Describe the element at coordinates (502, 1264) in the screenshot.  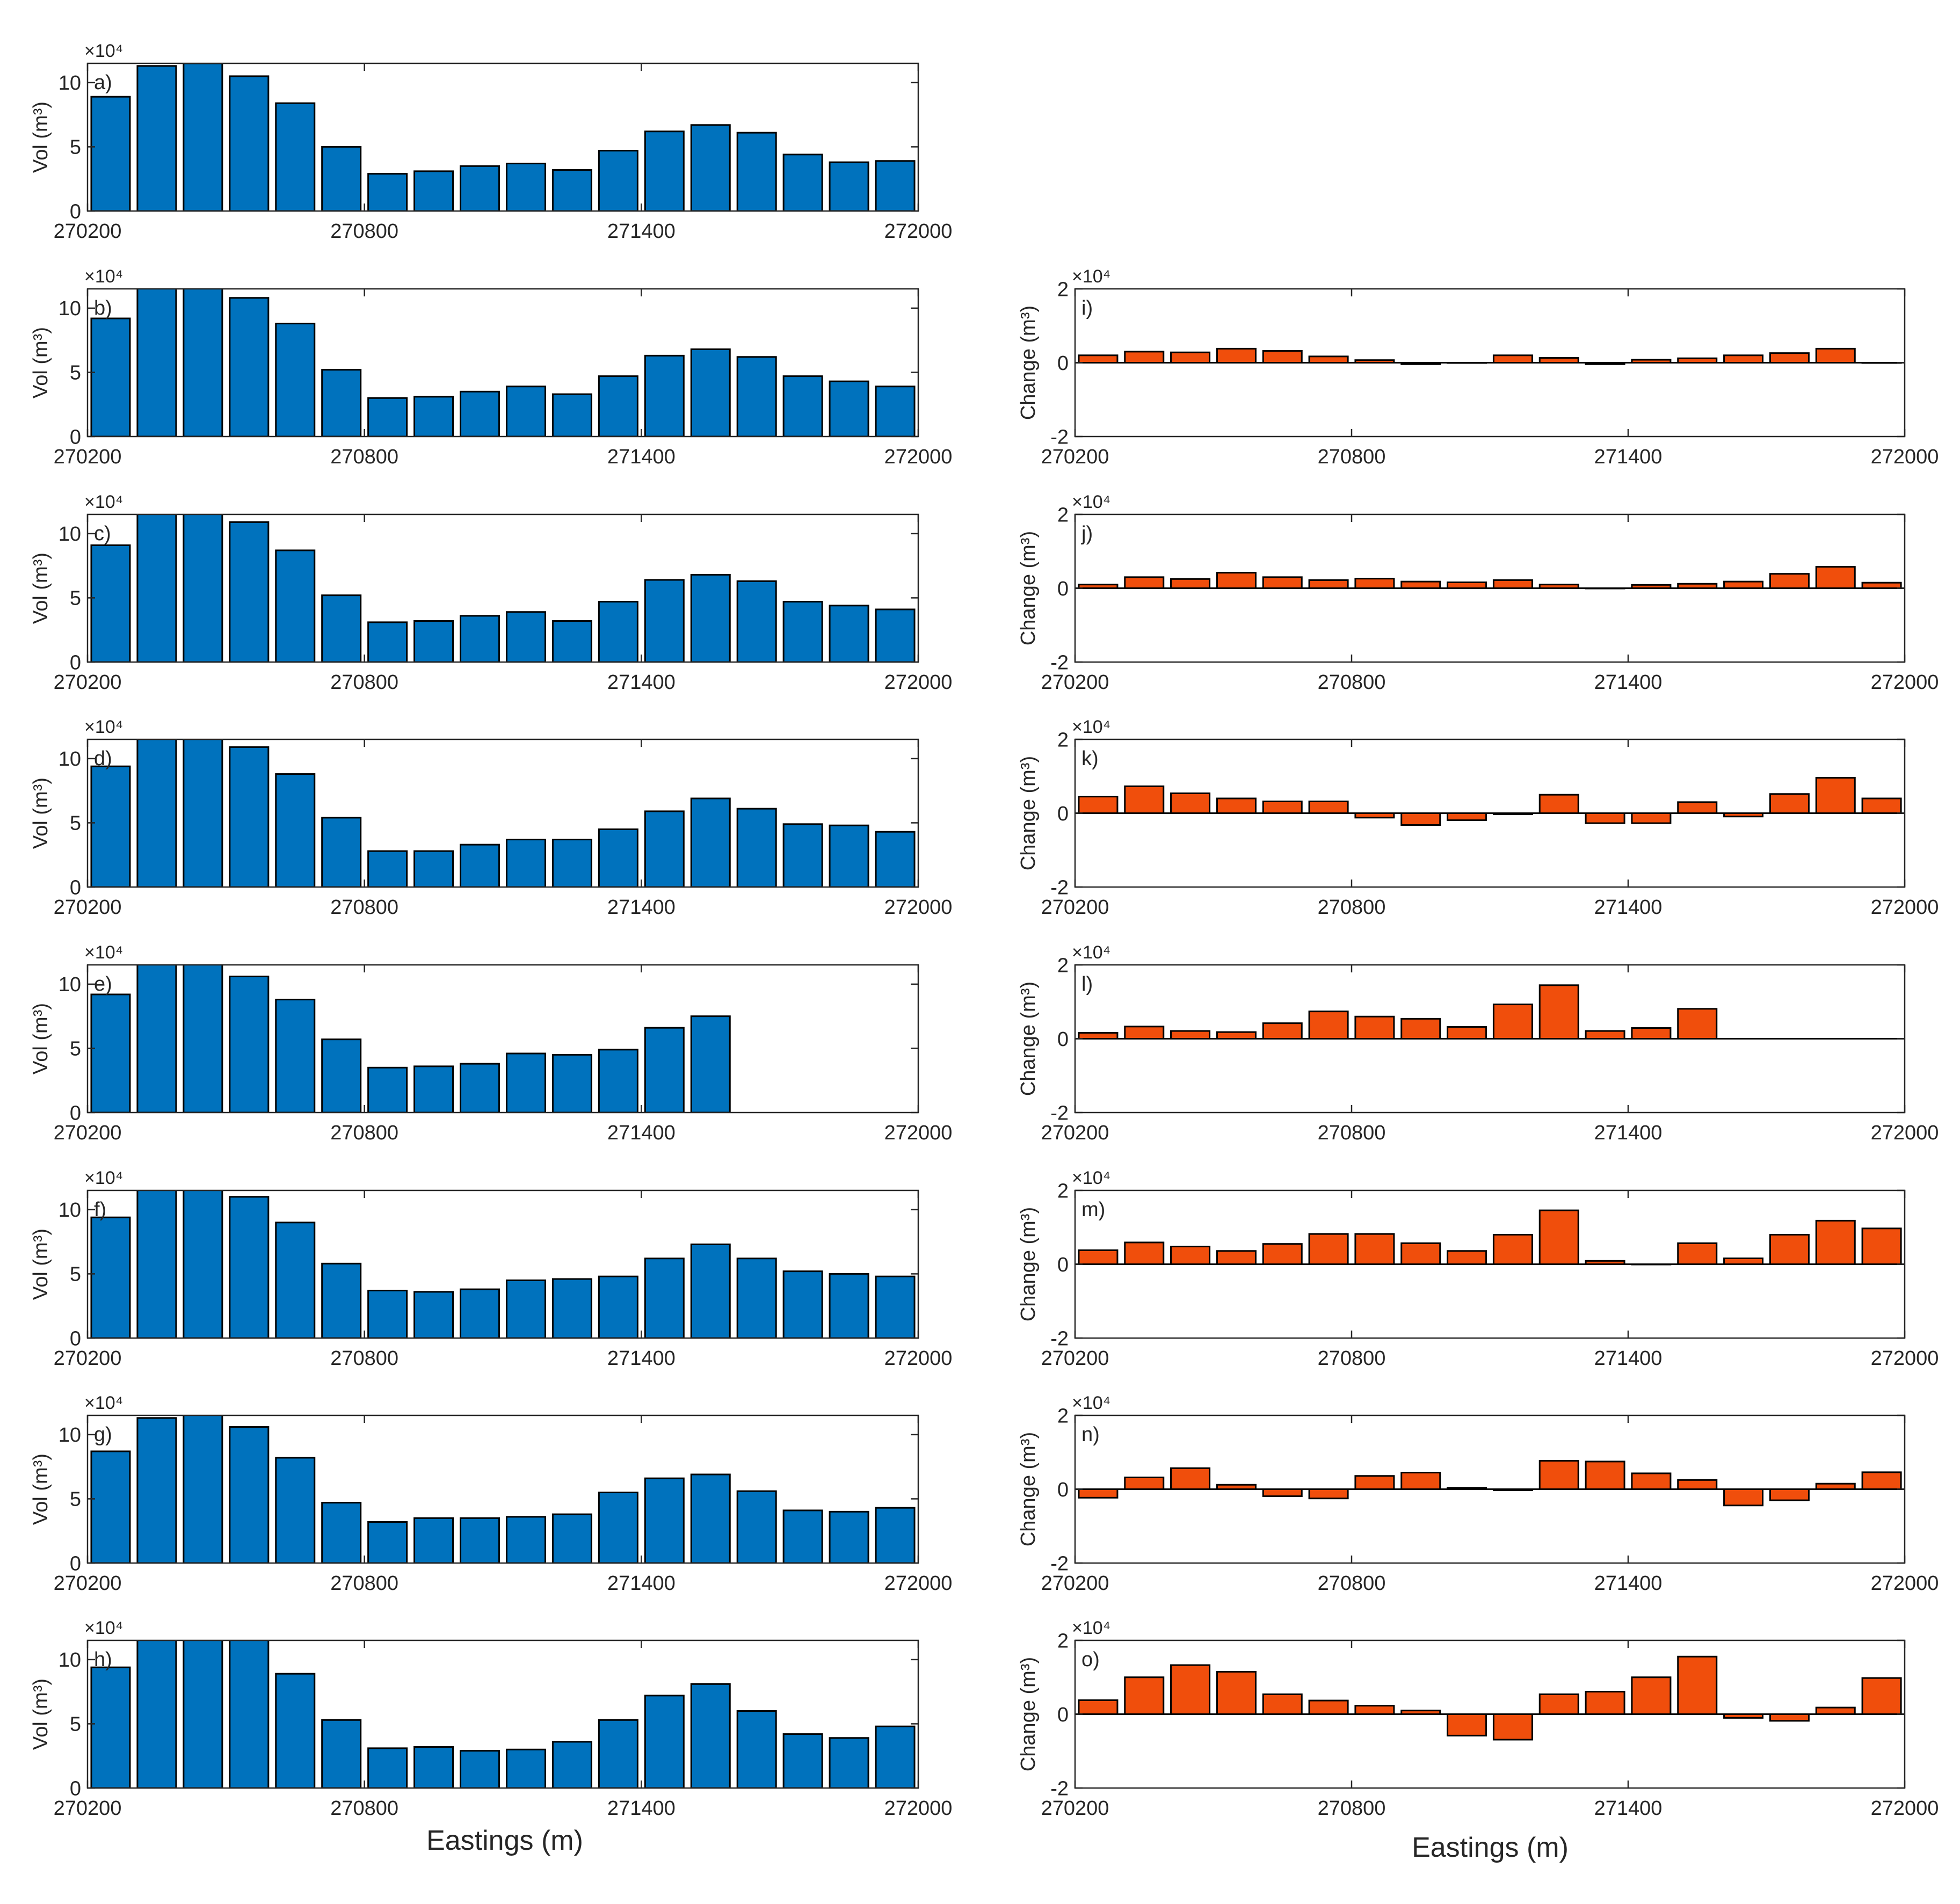
I see `axes-box` at that location.